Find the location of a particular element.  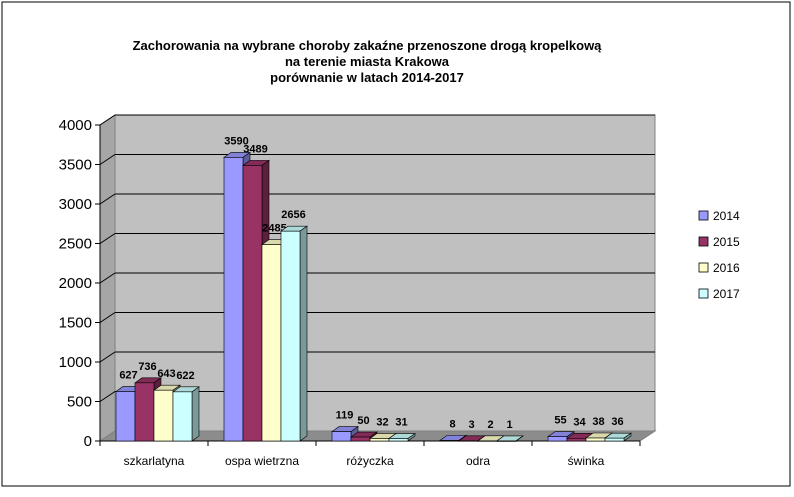

legend: 2014 2015 2016 2017 is located at coordinates (719, 255).